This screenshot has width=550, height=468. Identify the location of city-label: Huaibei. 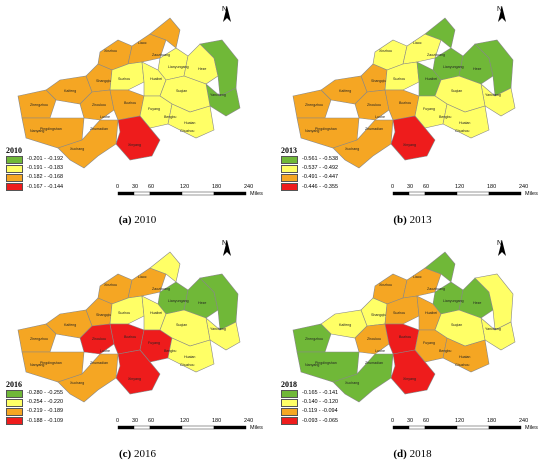
(431, 79).